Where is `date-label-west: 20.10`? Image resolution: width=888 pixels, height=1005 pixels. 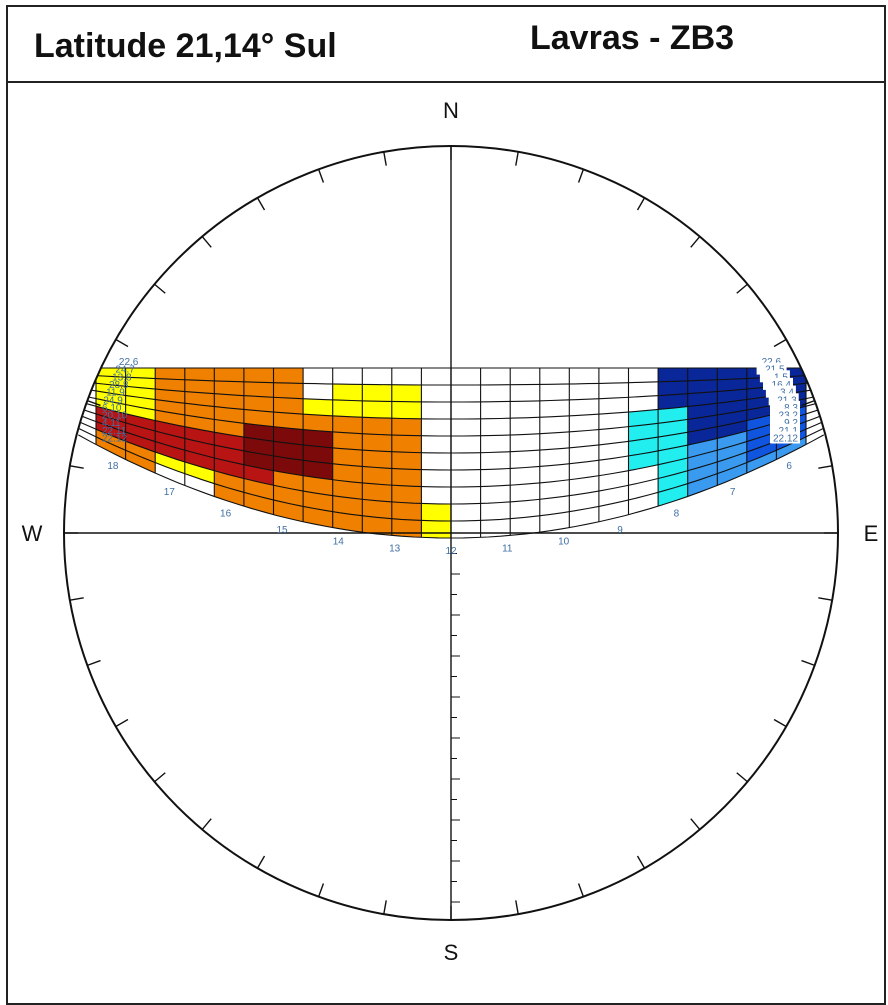
date-label-west: 20.10 is located at coordinates (114, 416).